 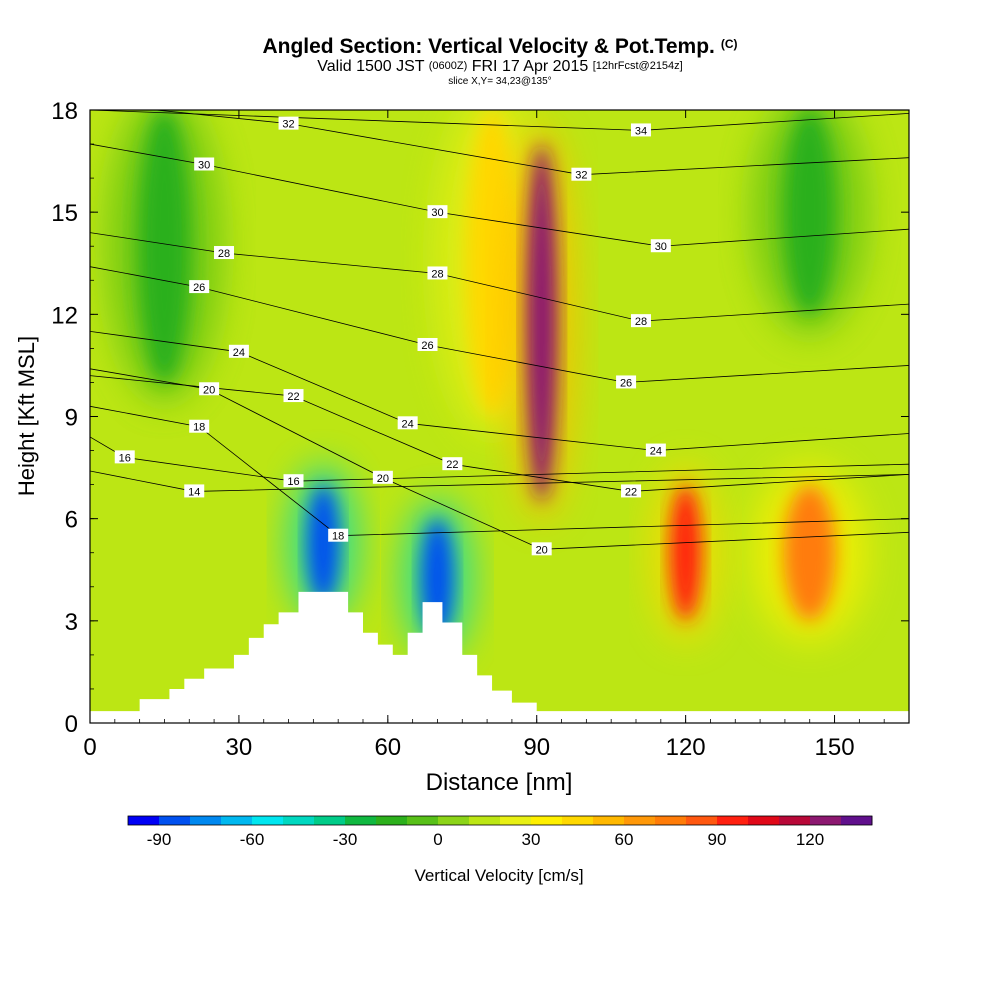 I want to click on slice-label: slice X,Y= 34,23@135°, so click(x=500, y=81).